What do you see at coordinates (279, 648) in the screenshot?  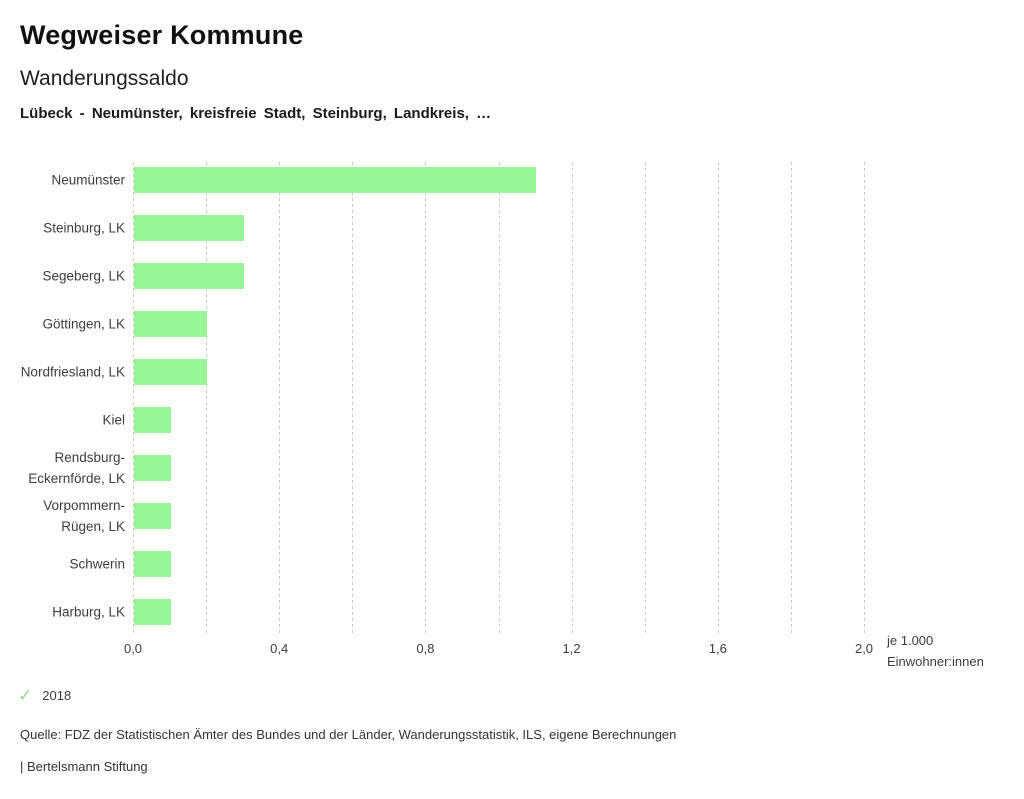 I see `x-tick-label: 0,4` at bounding box center [279, 648].